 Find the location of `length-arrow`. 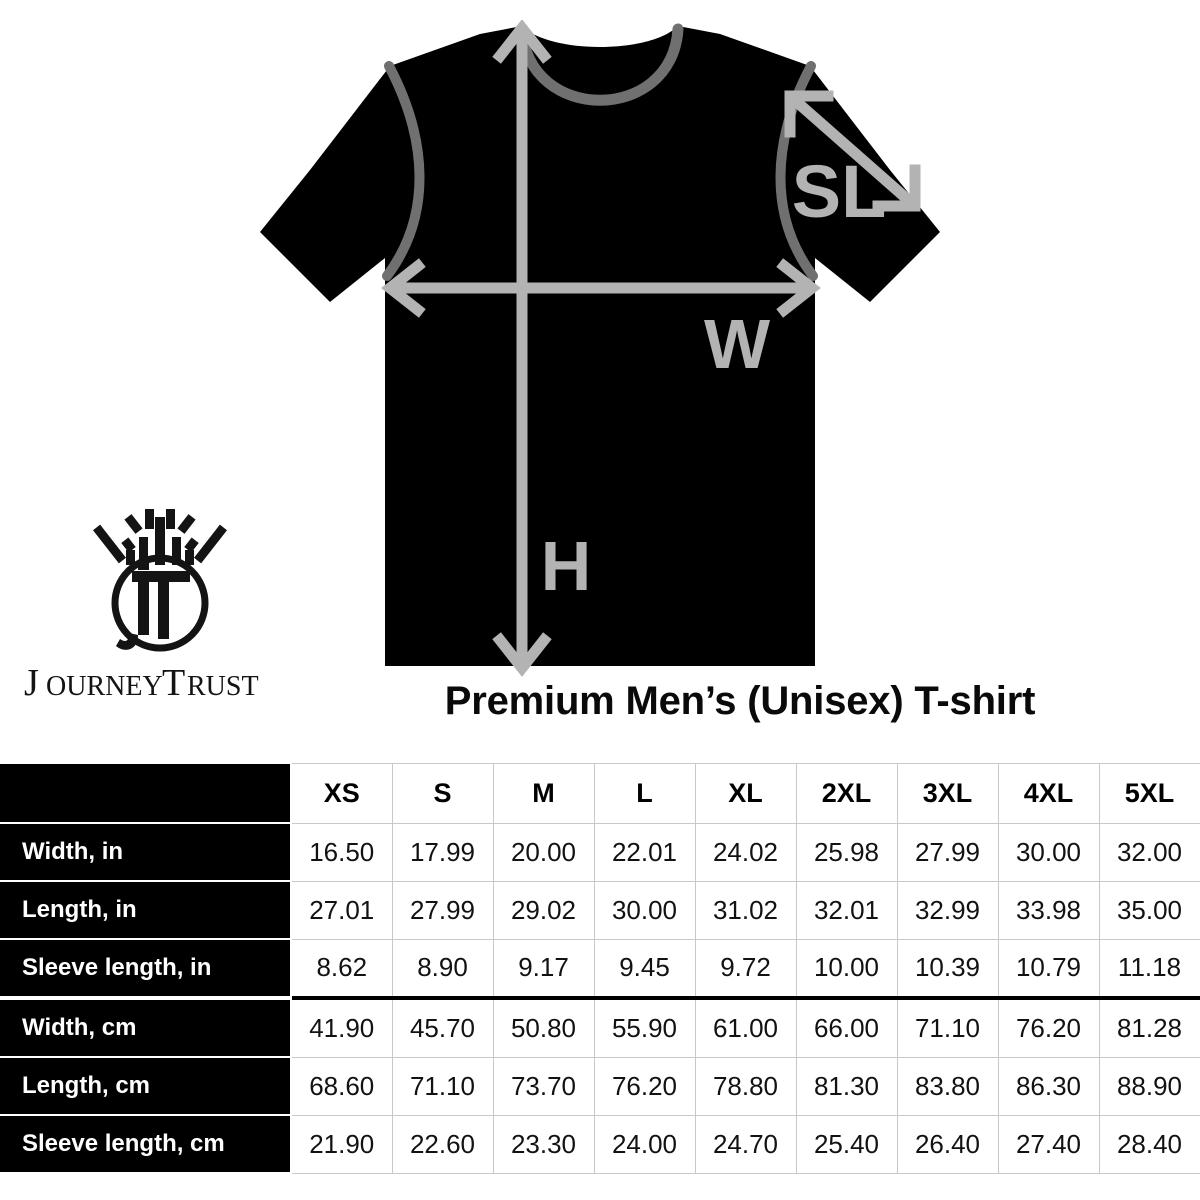

length-arrow is located at coordinates (522, 348).